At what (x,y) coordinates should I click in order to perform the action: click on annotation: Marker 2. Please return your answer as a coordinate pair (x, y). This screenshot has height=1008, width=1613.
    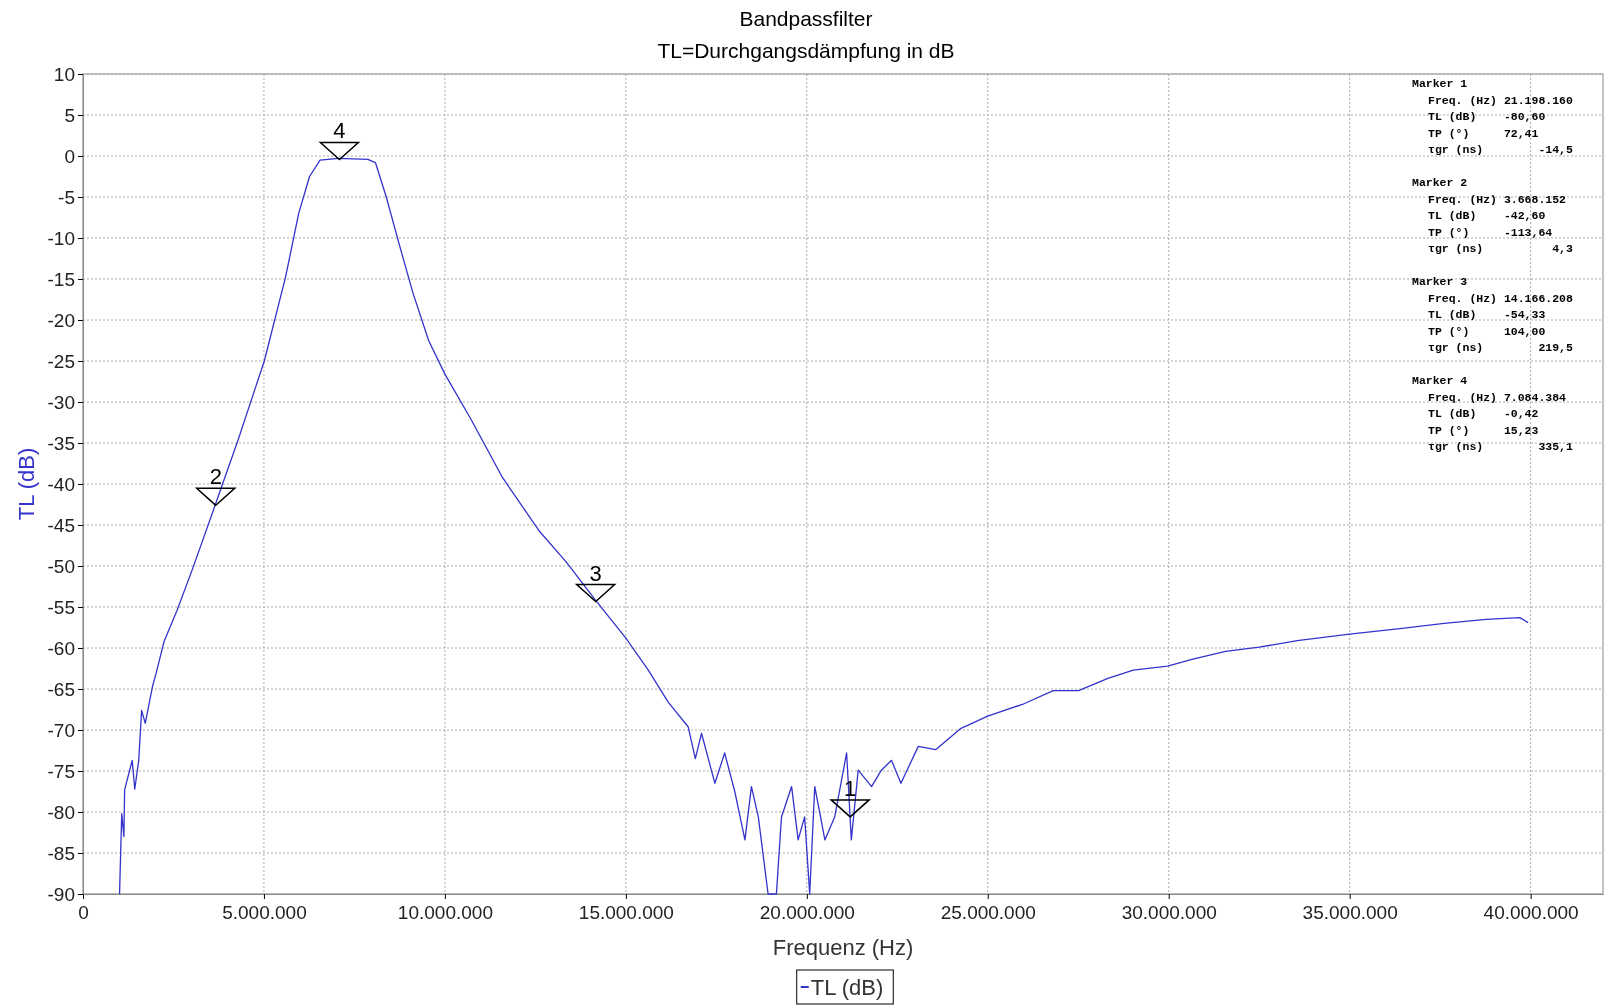
    Looking at the image, I should click on (1440, 182).